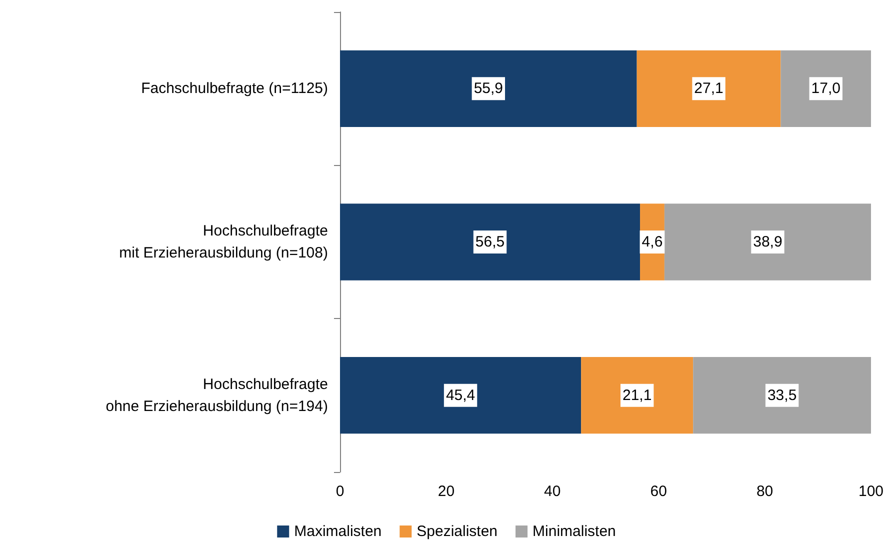 Image resolution: width=893 pixels, height=544 pixels. What do you see at coordinates (658, 491) in the screenshot?
I see `x-tick-label: 60` at bounding box center [658, 491].